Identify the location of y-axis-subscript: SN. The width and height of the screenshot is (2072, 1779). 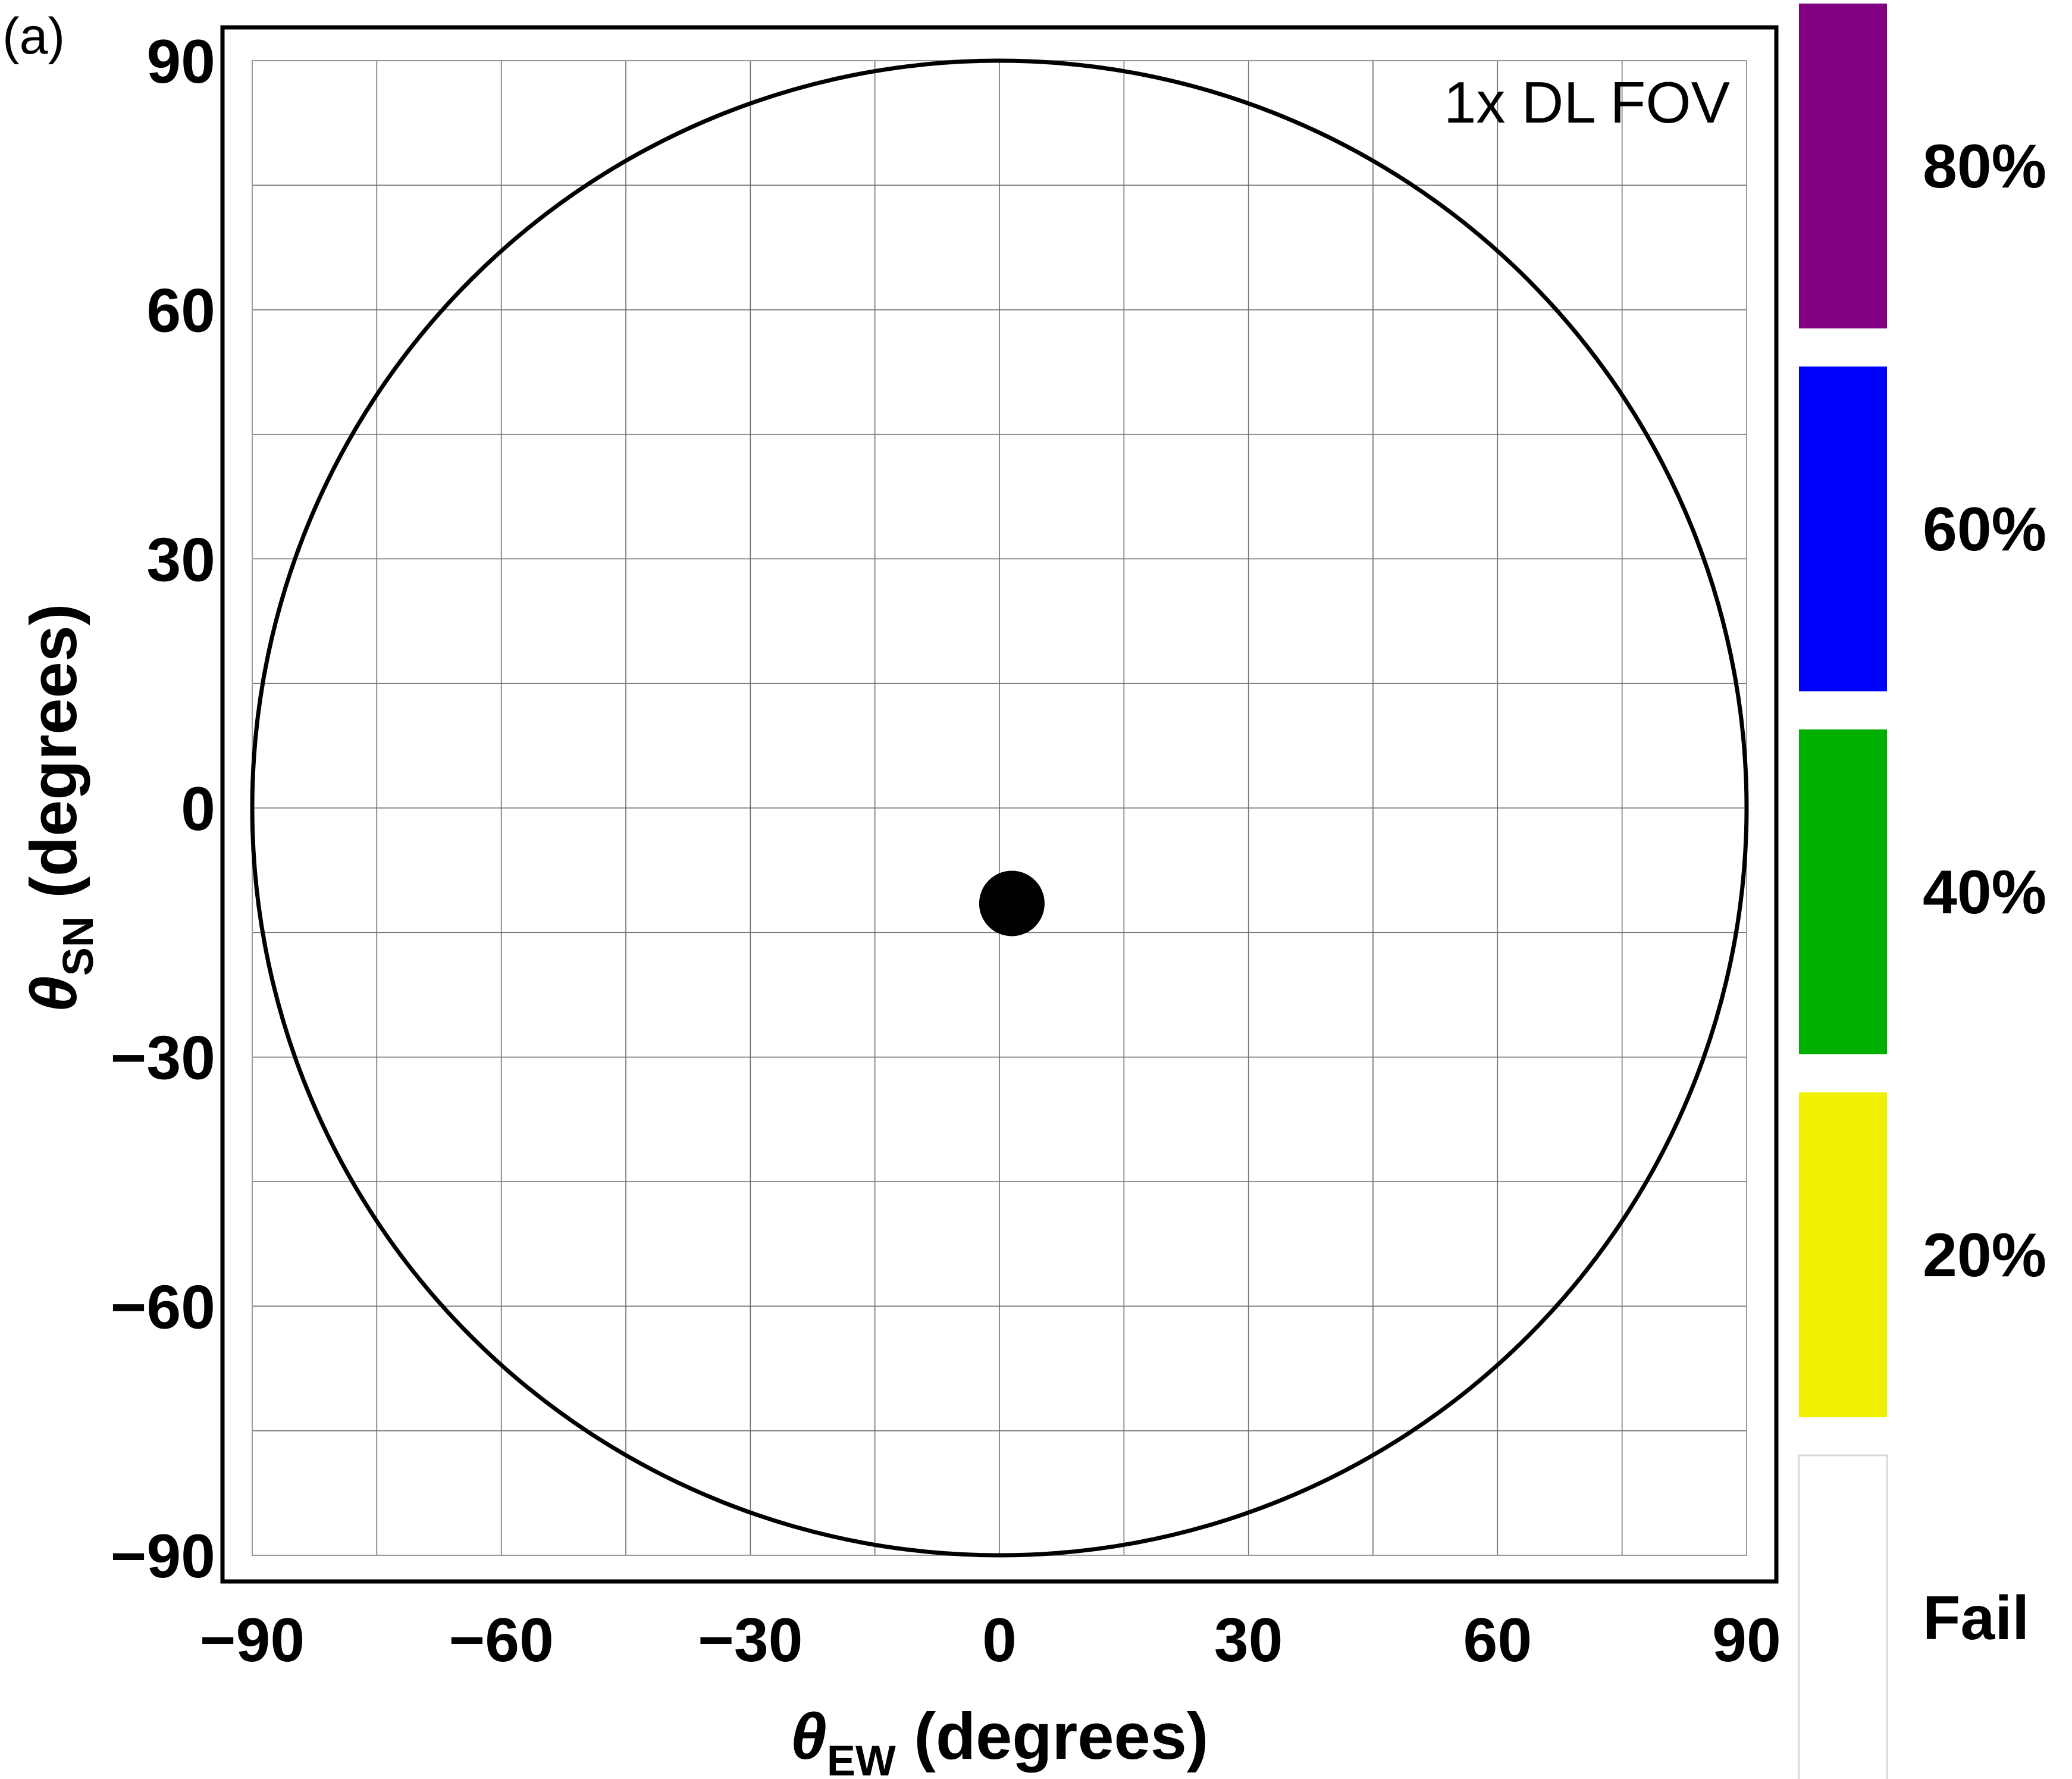
(78, 946).